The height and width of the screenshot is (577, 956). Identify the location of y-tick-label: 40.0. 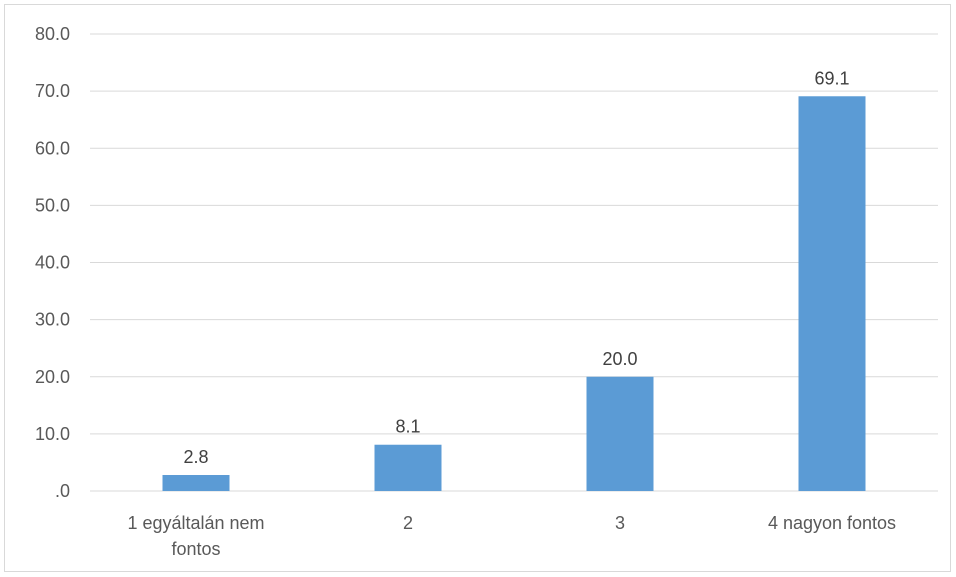
(52, 263).